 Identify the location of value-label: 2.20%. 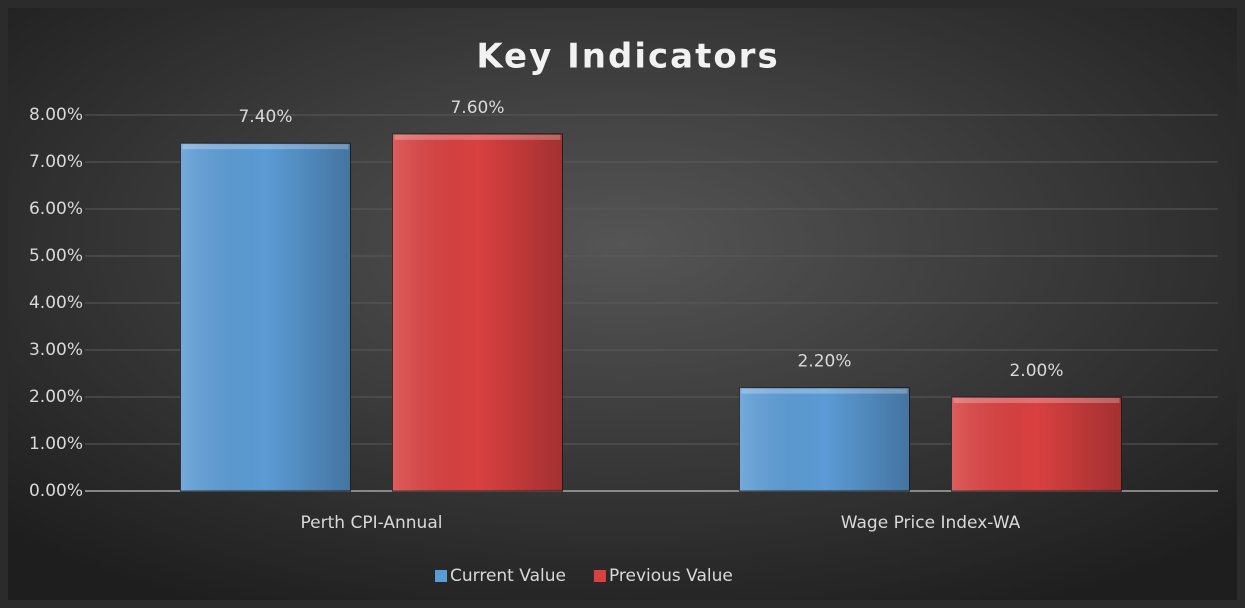
(824, 362).